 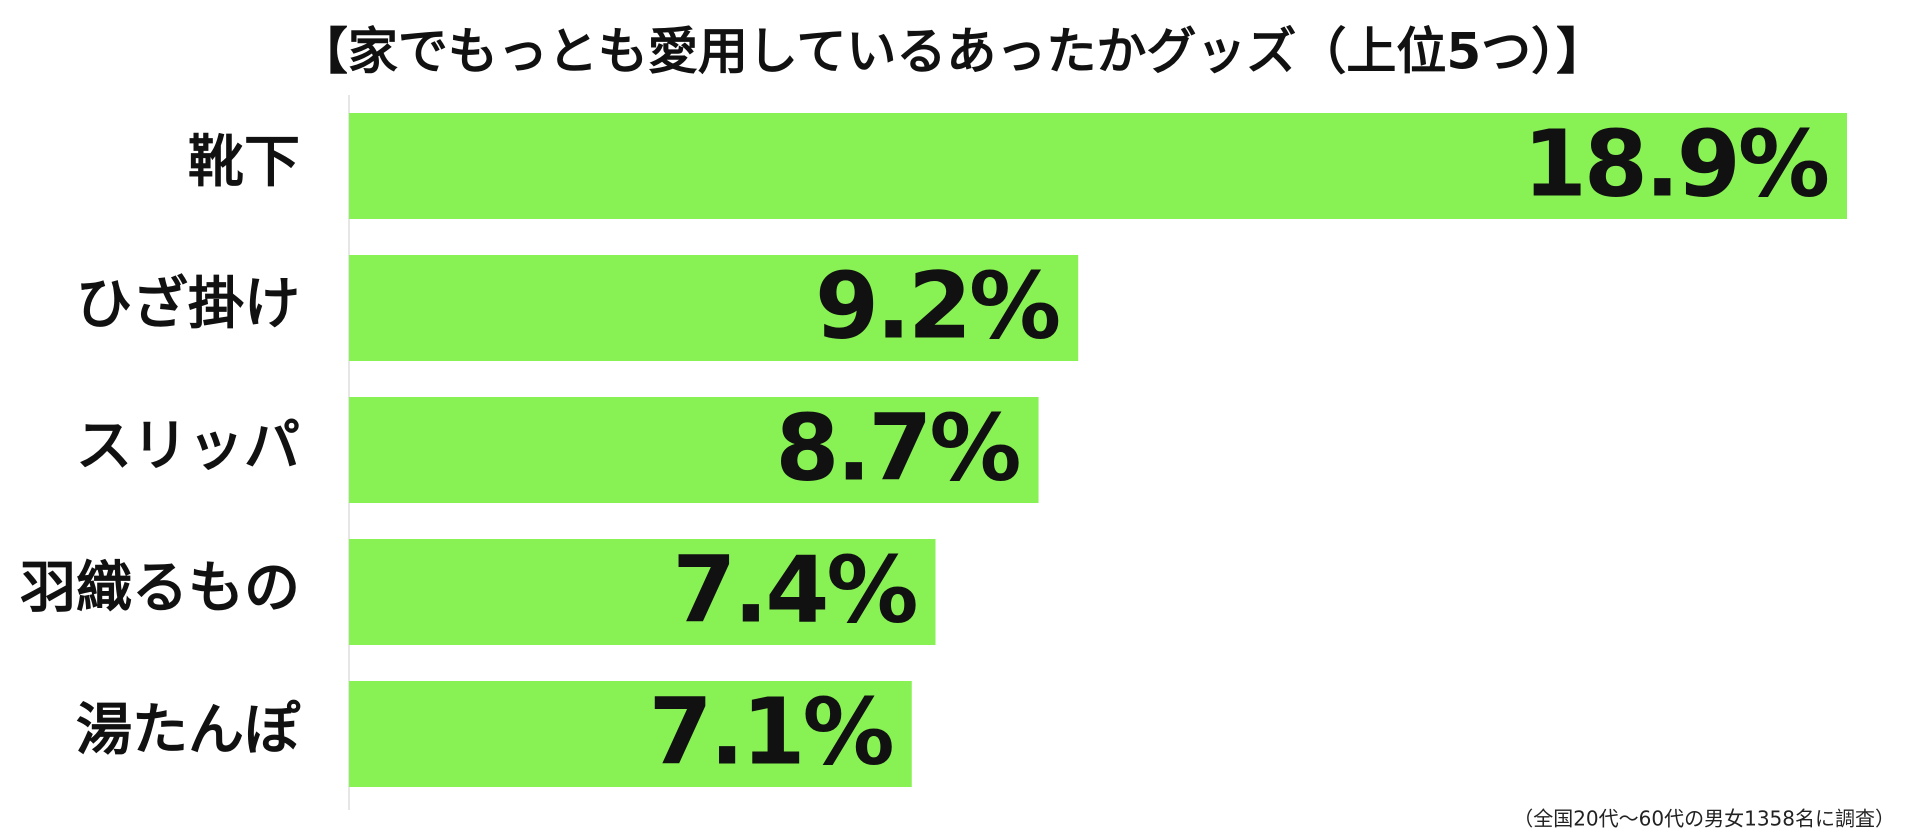 I want to click on category-label: スリッパ, so click(x=188, y=446).